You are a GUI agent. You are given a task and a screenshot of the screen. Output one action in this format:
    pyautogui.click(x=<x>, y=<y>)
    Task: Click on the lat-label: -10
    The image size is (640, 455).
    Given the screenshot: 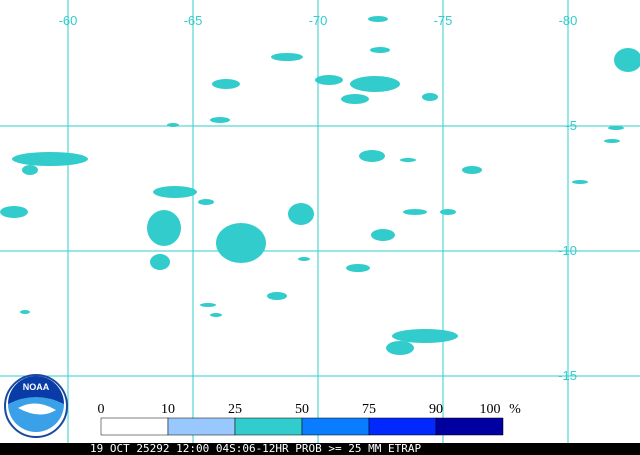 What is the action you would take?
    pyautogui.click(x=567, y=250)
    